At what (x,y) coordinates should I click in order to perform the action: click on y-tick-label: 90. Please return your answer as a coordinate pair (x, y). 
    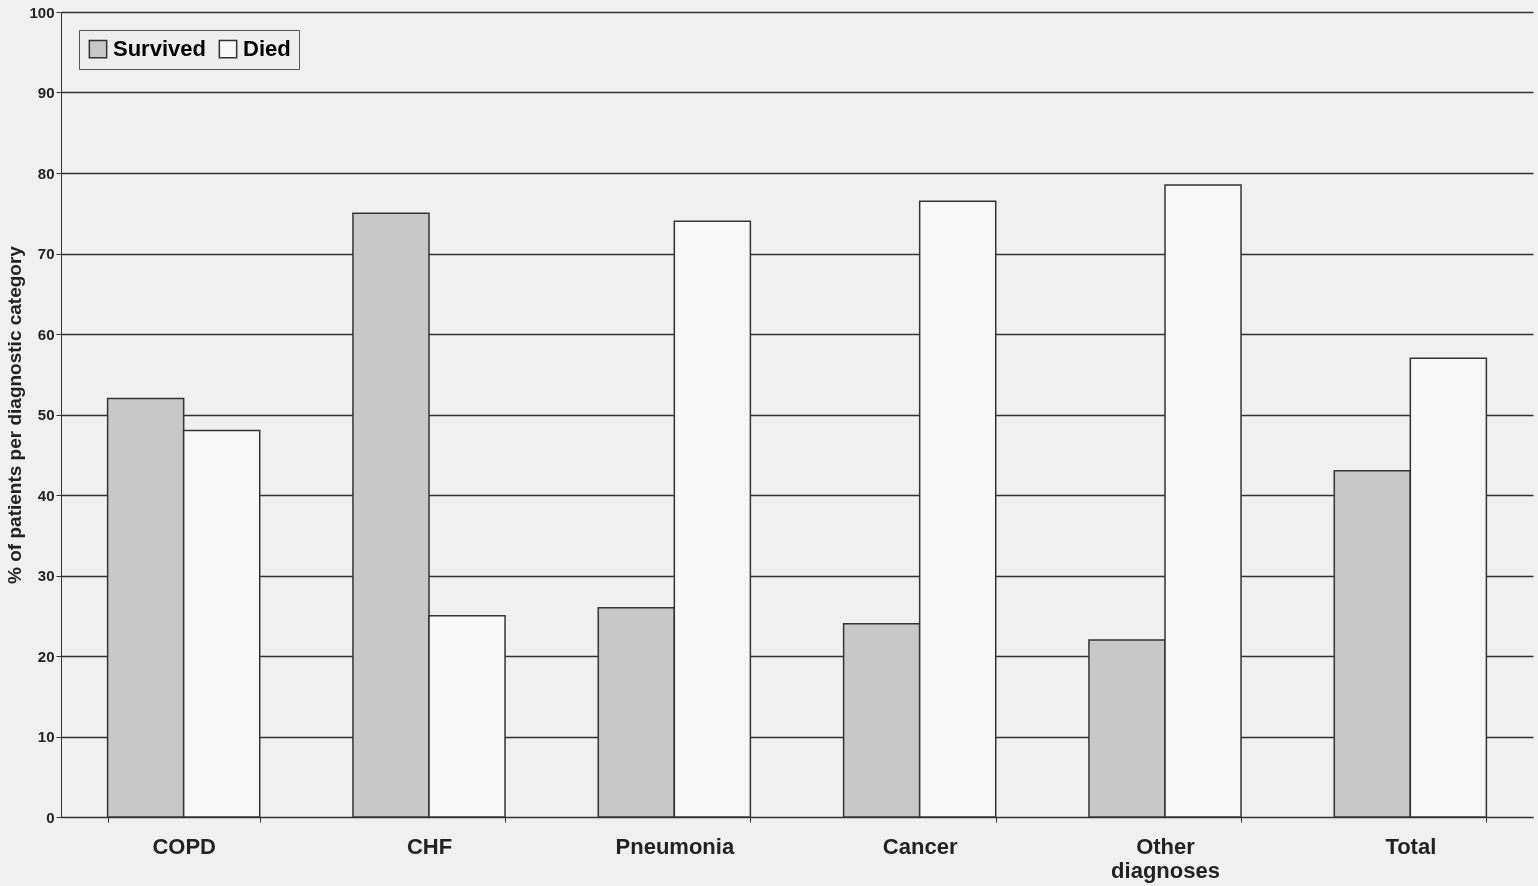
    Looking at the image, I should click on (46, 92).